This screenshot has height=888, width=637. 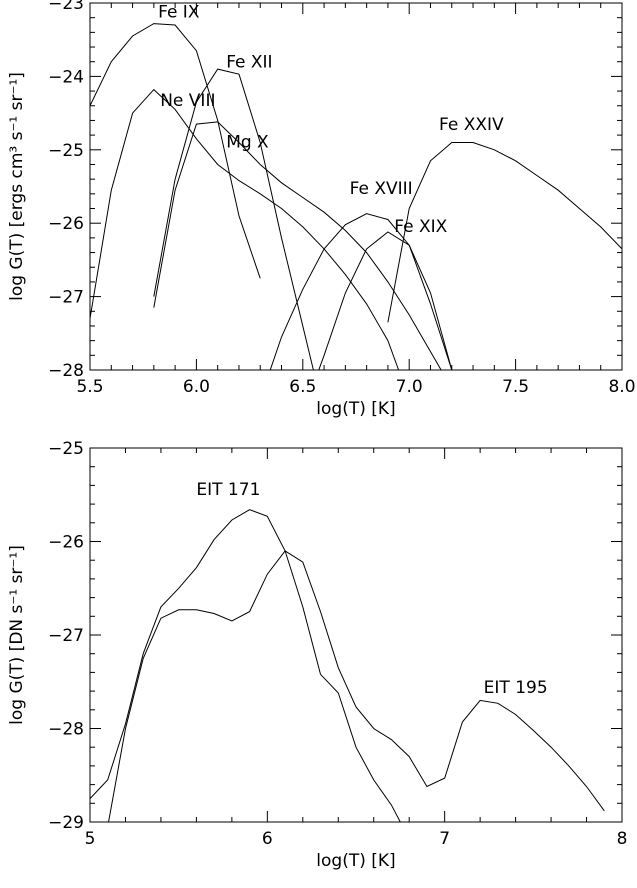 What do you see at coordinates (621, 387) in the screenshot?
I see `x-tick-label: 8.0` at bounding box center [621, 387].